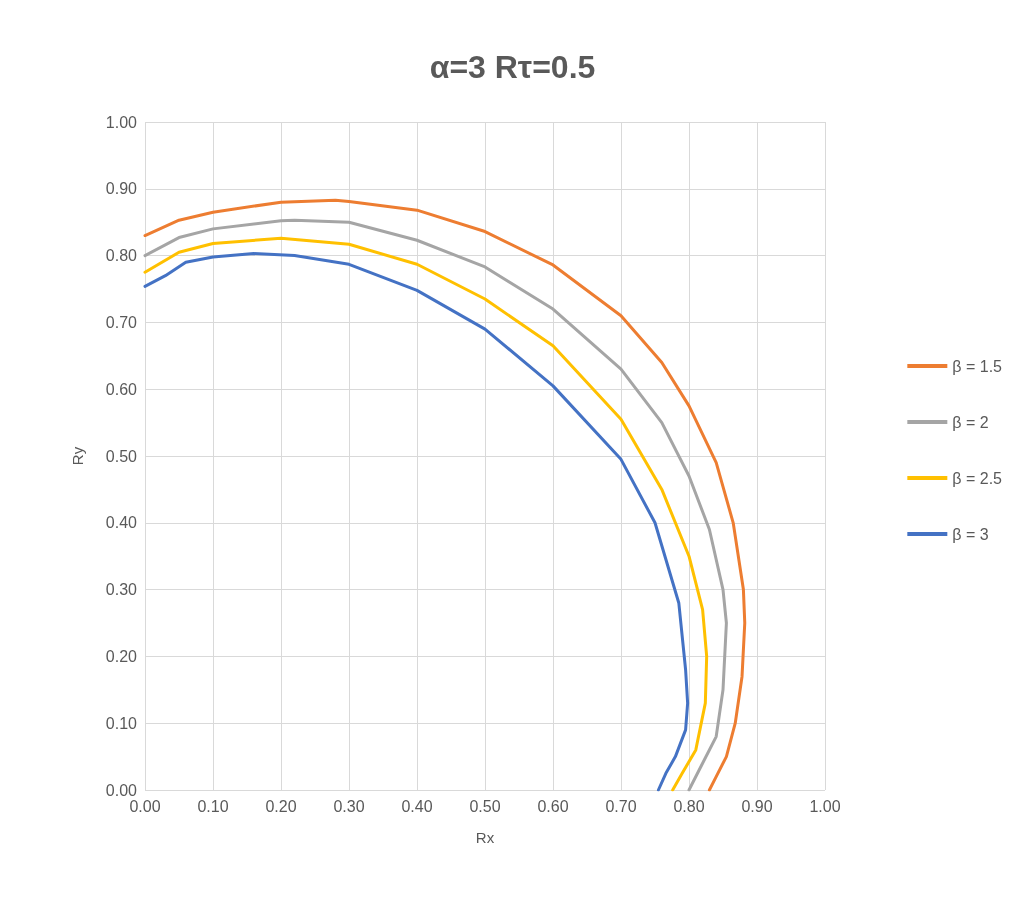 This screenshot has width=1025, height=900. Describe the element at coordinates (281, 806) in the screenshot. I see `x-tick-label: 0.20` at that location.